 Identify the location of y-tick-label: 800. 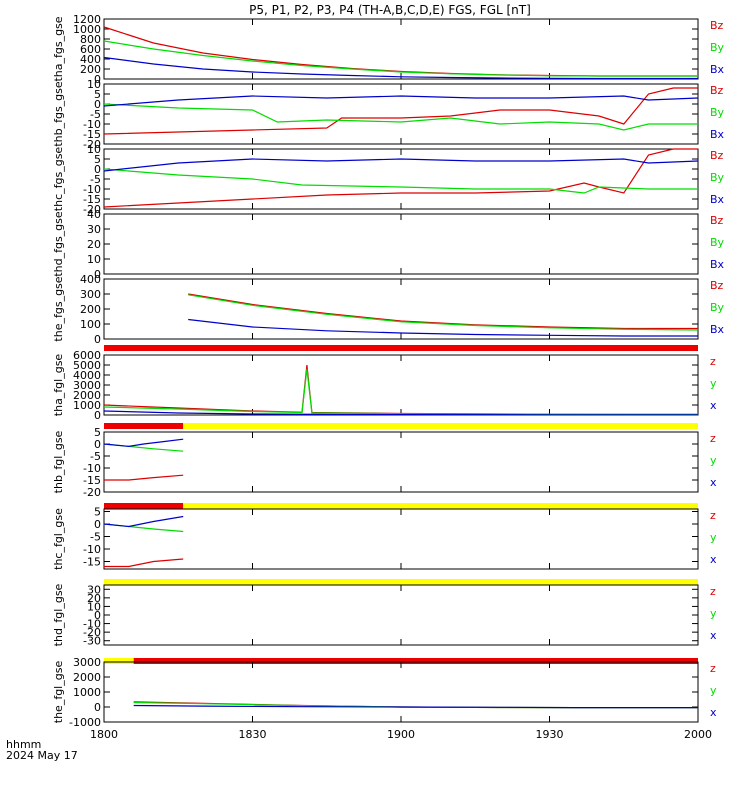
(90, 39).